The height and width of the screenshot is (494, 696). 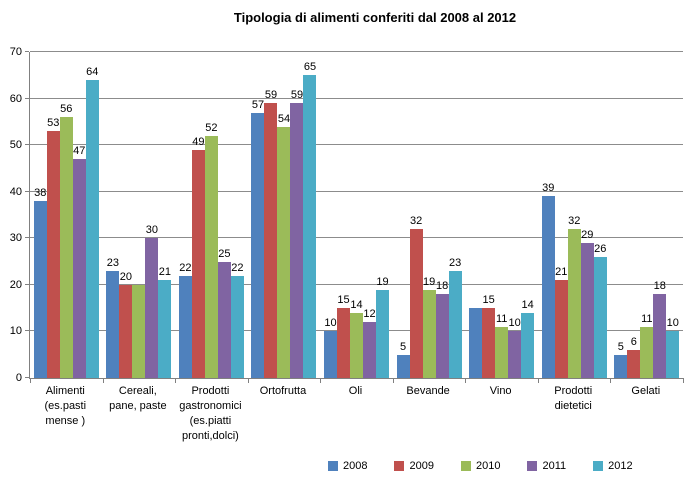 I want to click on category-label: Cereali, pane, paste, so click(x=138, y=398).